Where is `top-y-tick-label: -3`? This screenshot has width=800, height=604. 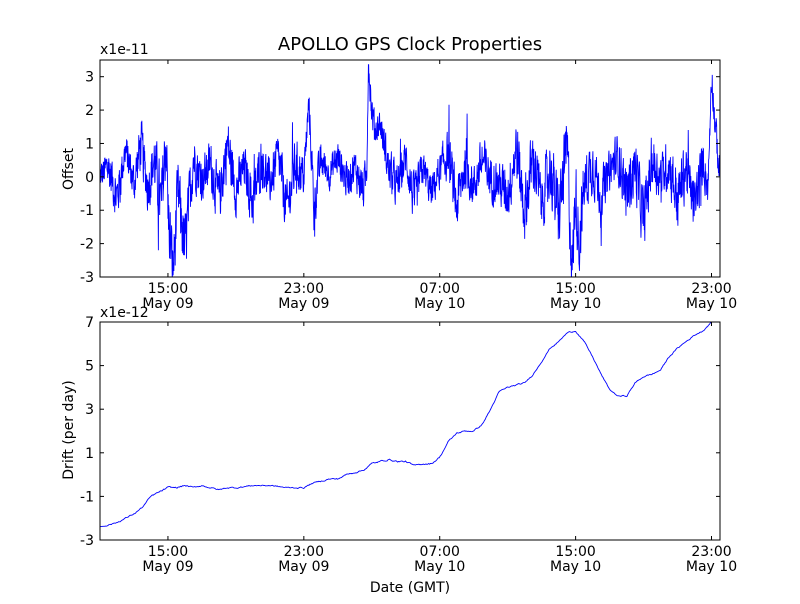
top-y-tick-label: -3 is located at coordinates (87, 278).